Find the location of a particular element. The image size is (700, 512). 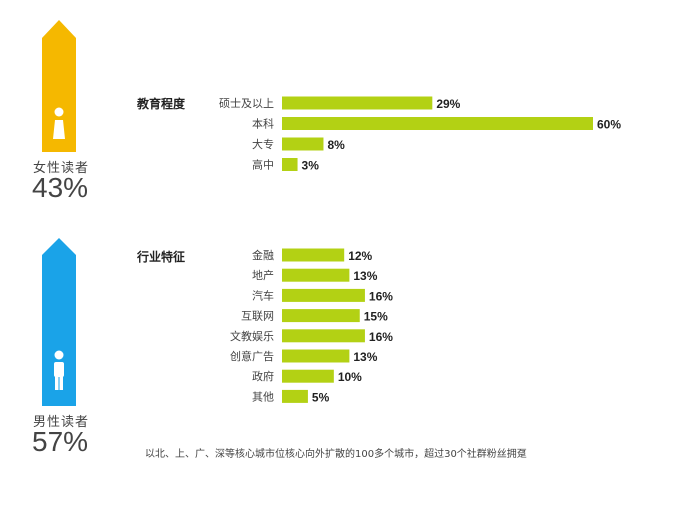

industry-category-label: 地产 is located at coordinates (263, 275).